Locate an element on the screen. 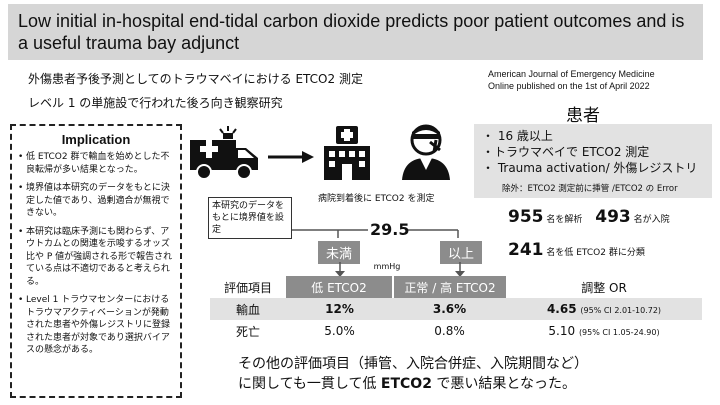 This screenshot has width=720, height=405. threshold-unit: mmHg is located at coordinates (387, 266).